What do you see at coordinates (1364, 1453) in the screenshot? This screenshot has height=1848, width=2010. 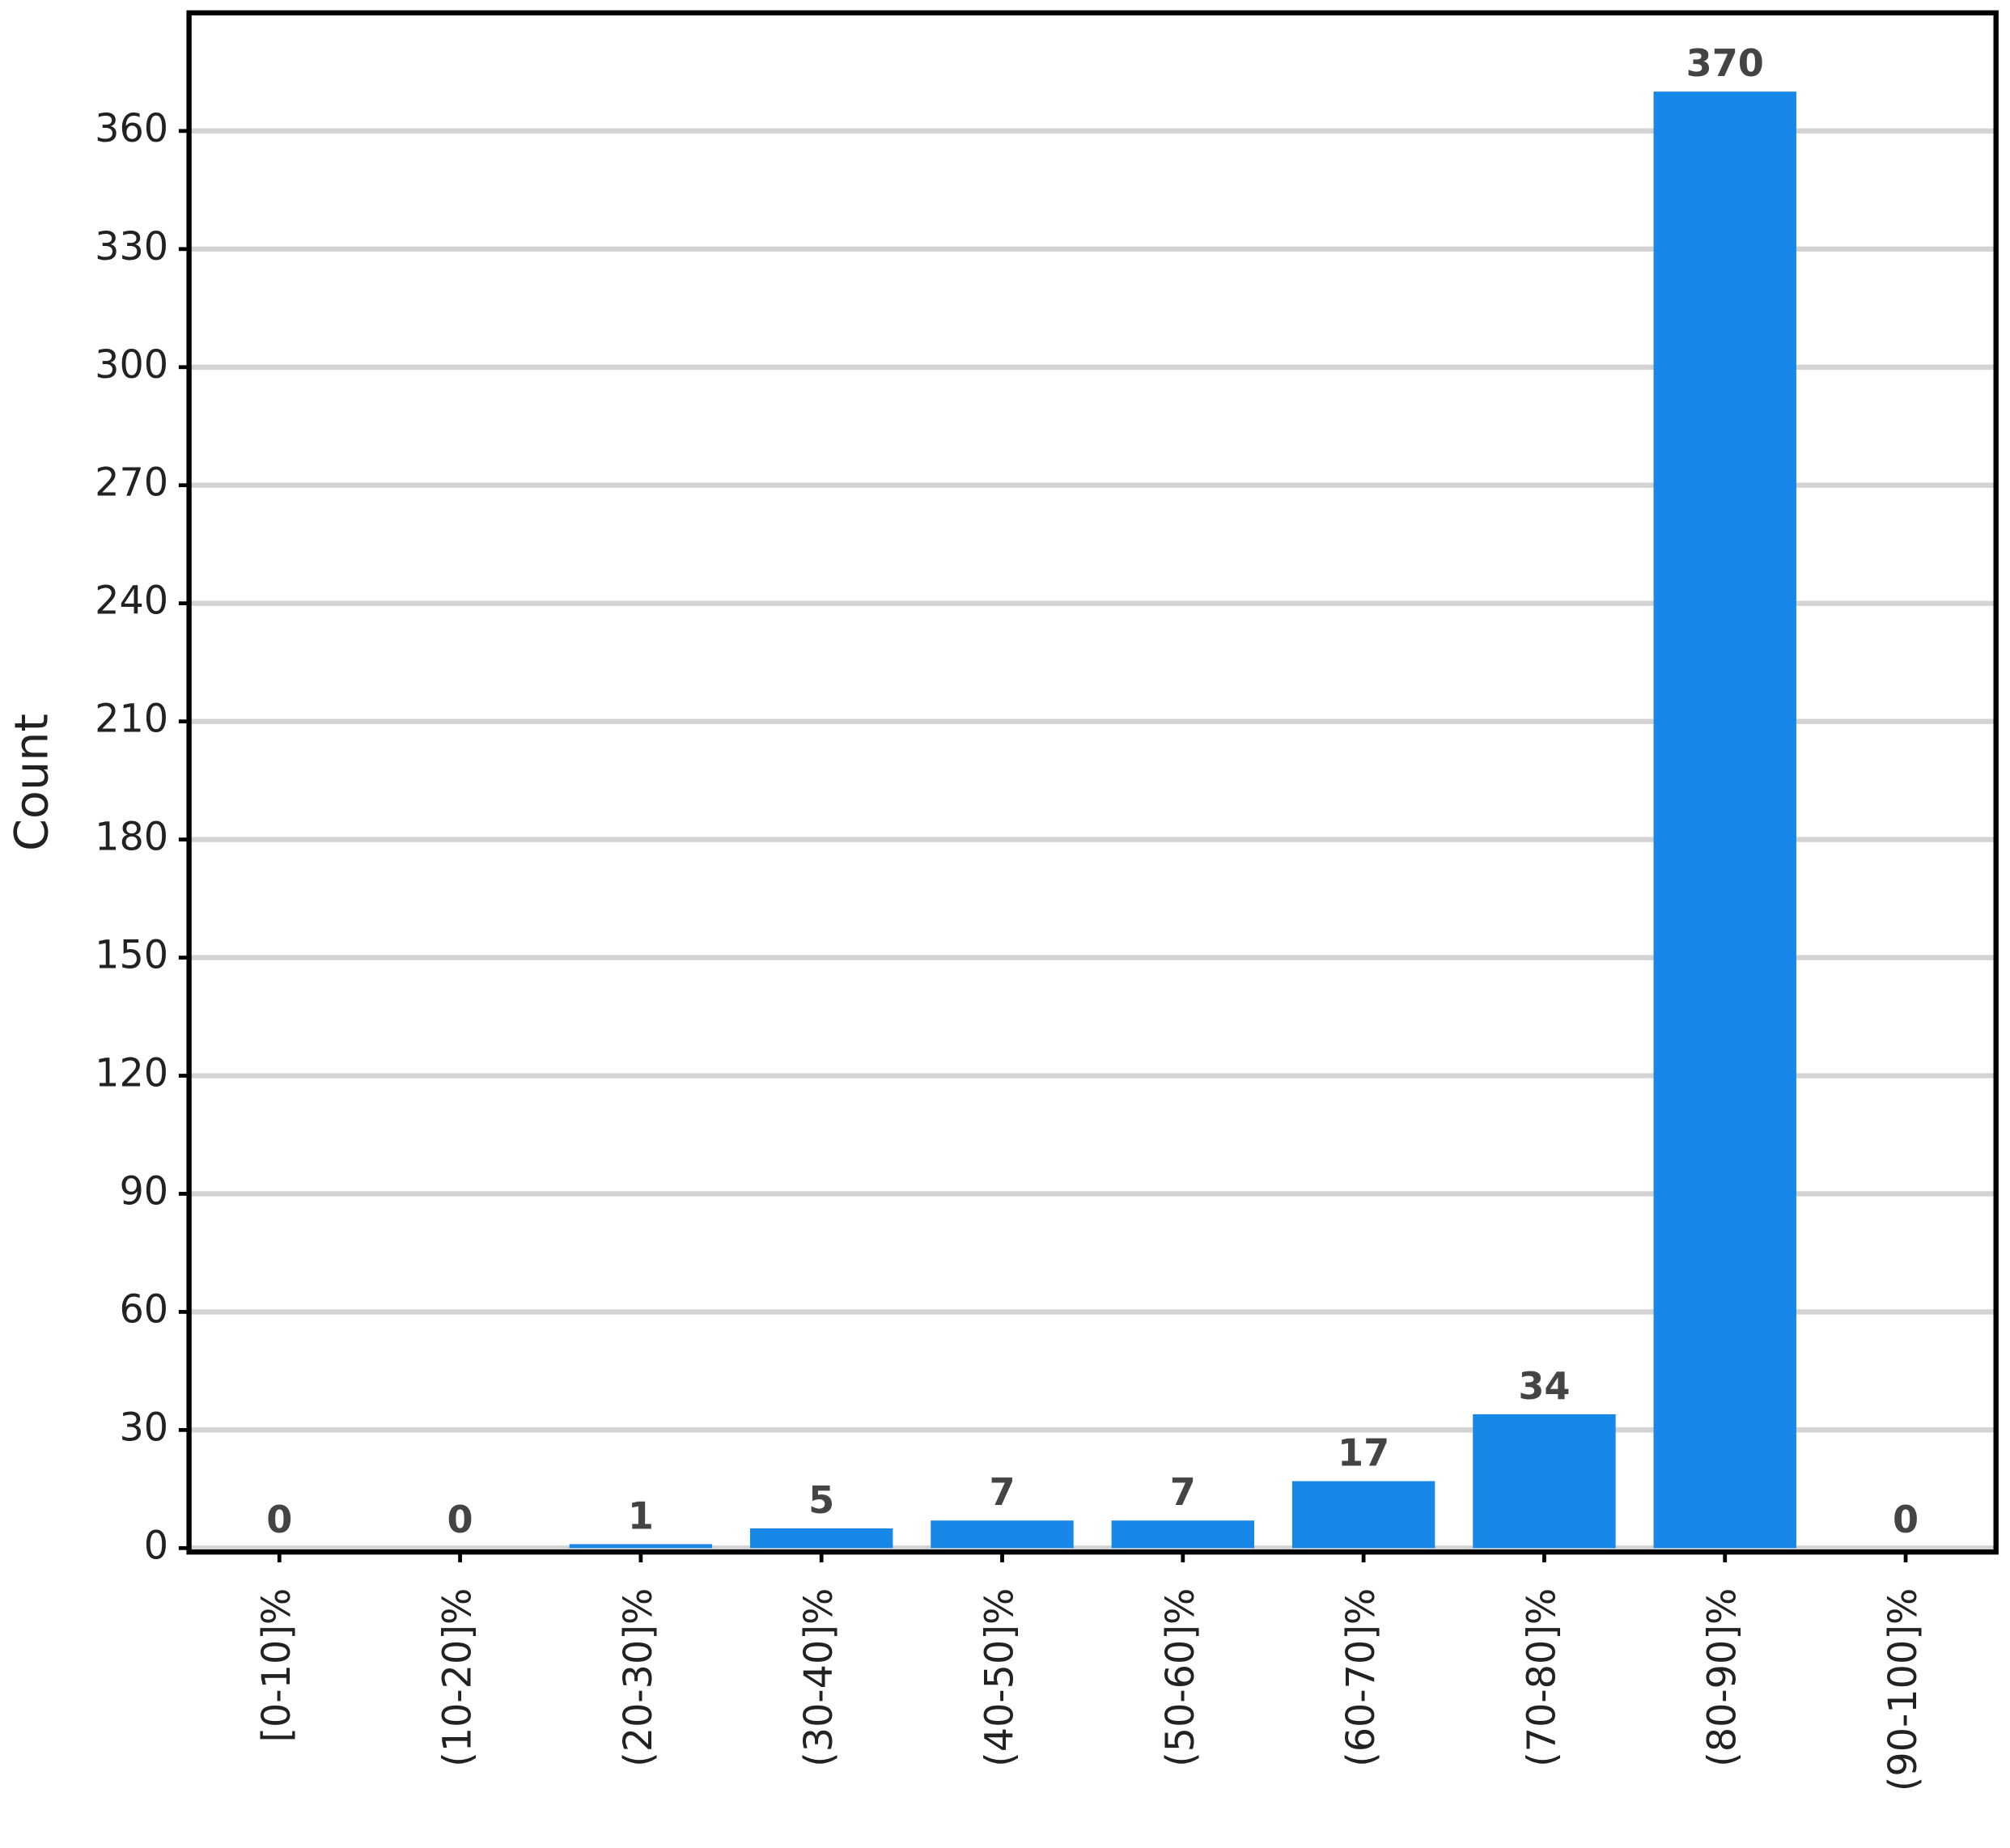 I see `data-label: 17` at bounding box center [1364, 1453].